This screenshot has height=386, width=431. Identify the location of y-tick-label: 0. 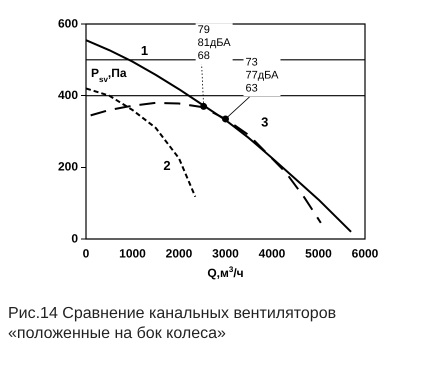
(74, 238).